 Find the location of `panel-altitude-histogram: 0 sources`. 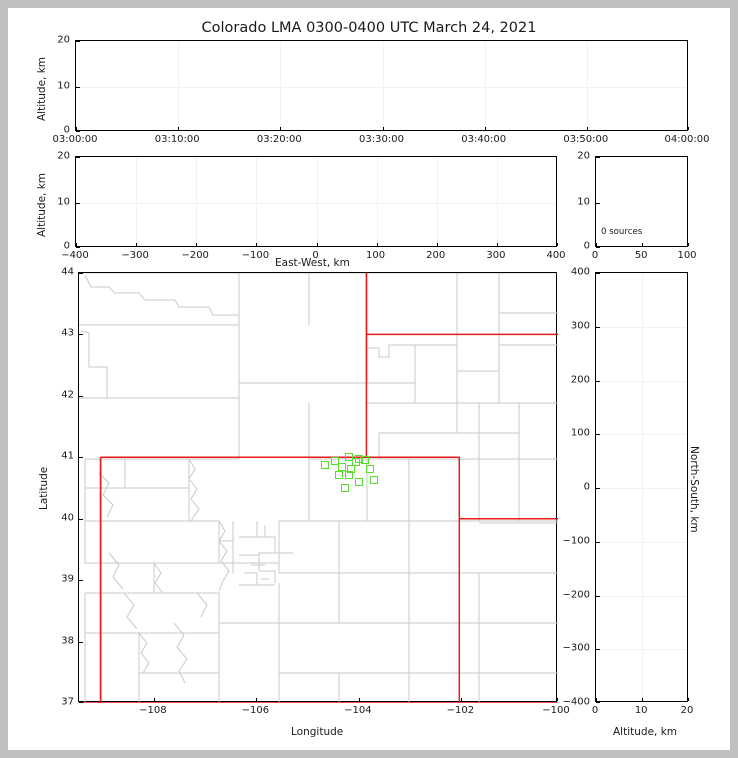

panel-altitude-histogram: 0 sources is located at coordinates (642, 202).